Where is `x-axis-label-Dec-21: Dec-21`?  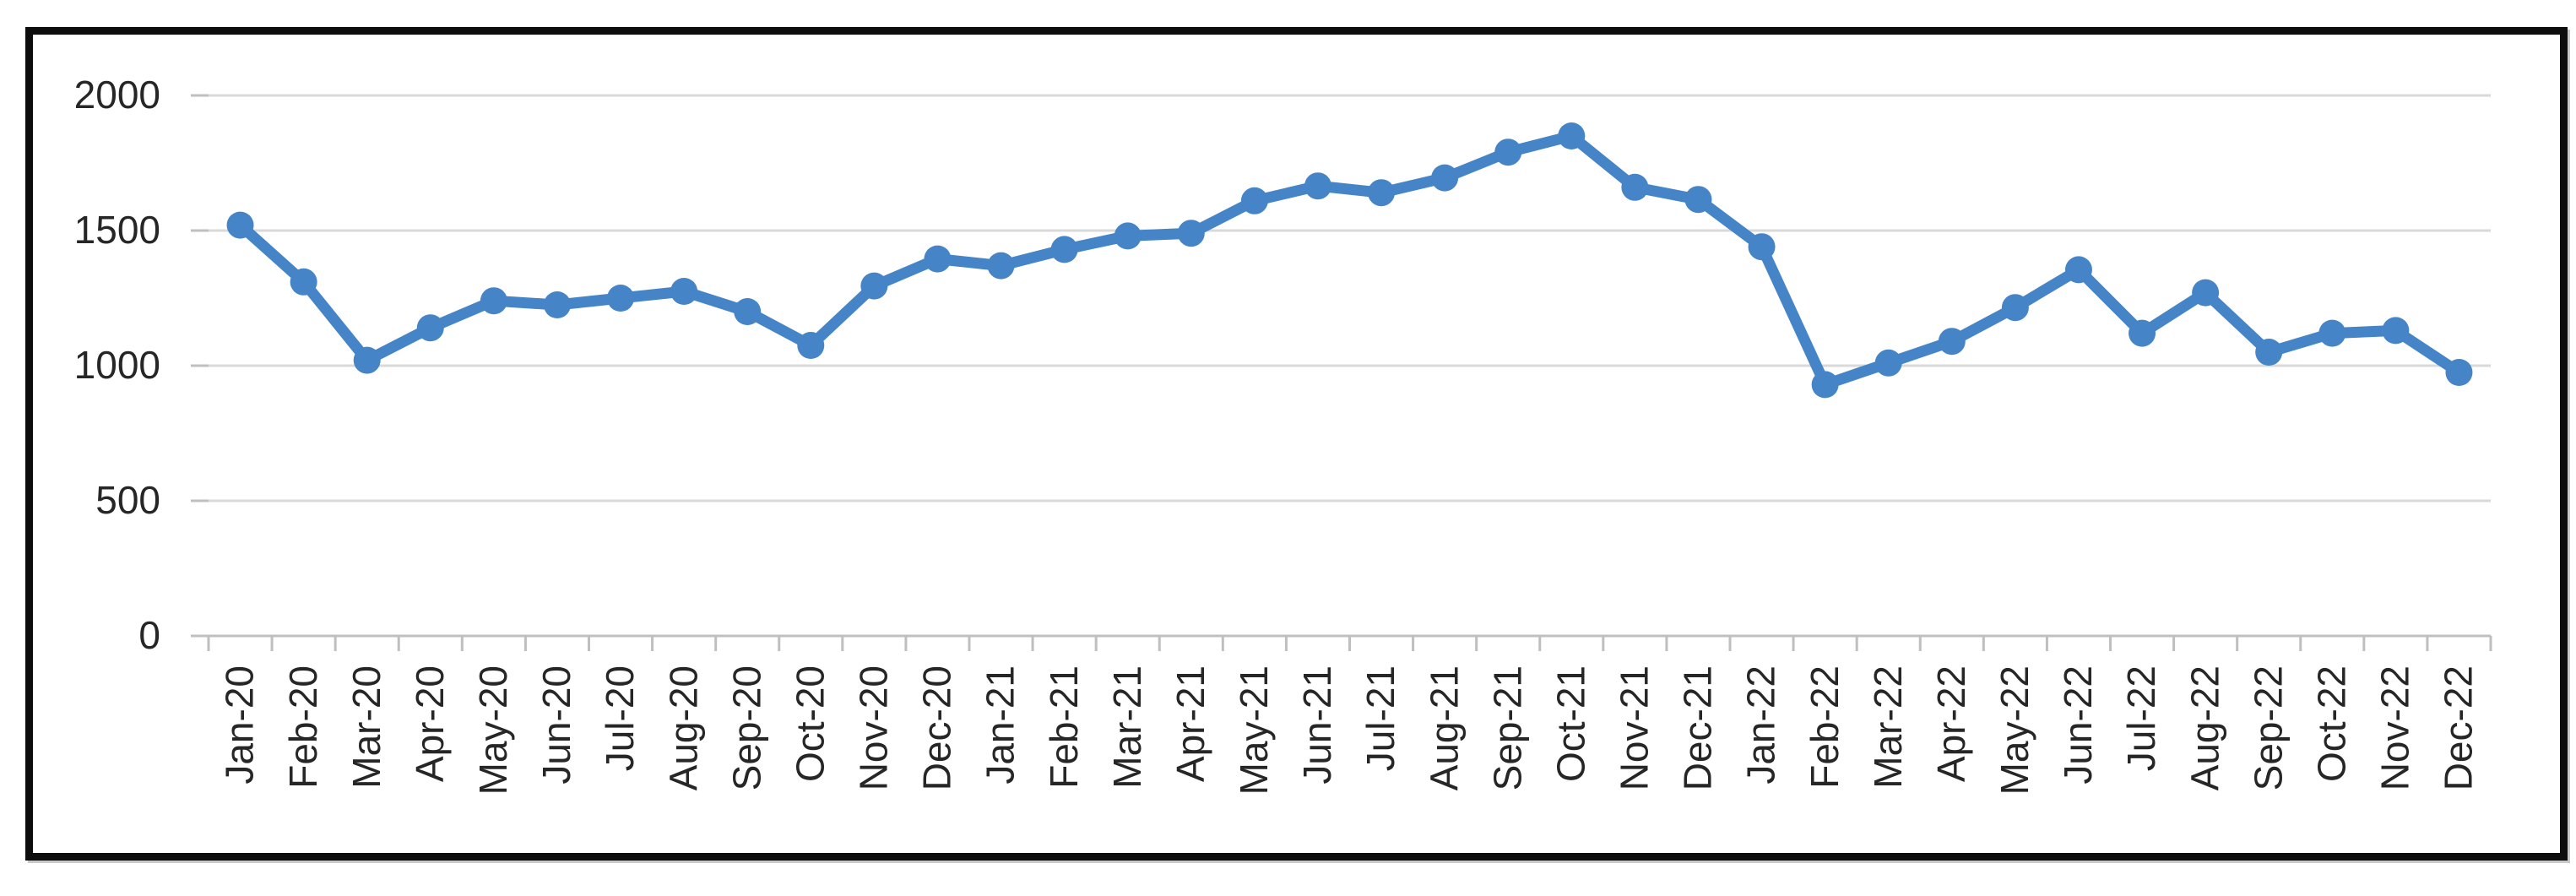
x-axis-label-Dec-21: Dec-21 is located at coordinates (1698, 727).